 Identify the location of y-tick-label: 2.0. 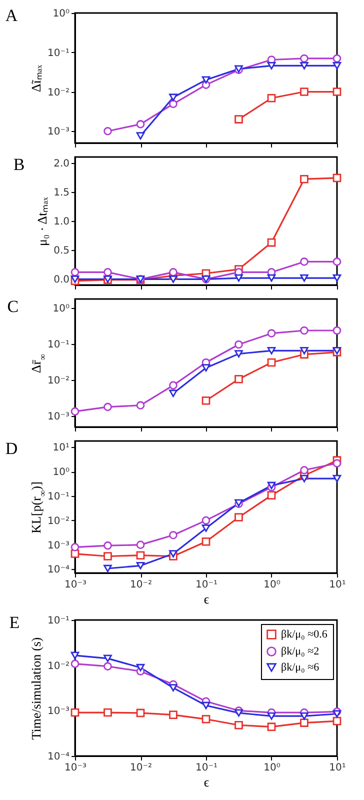
(62, 164).